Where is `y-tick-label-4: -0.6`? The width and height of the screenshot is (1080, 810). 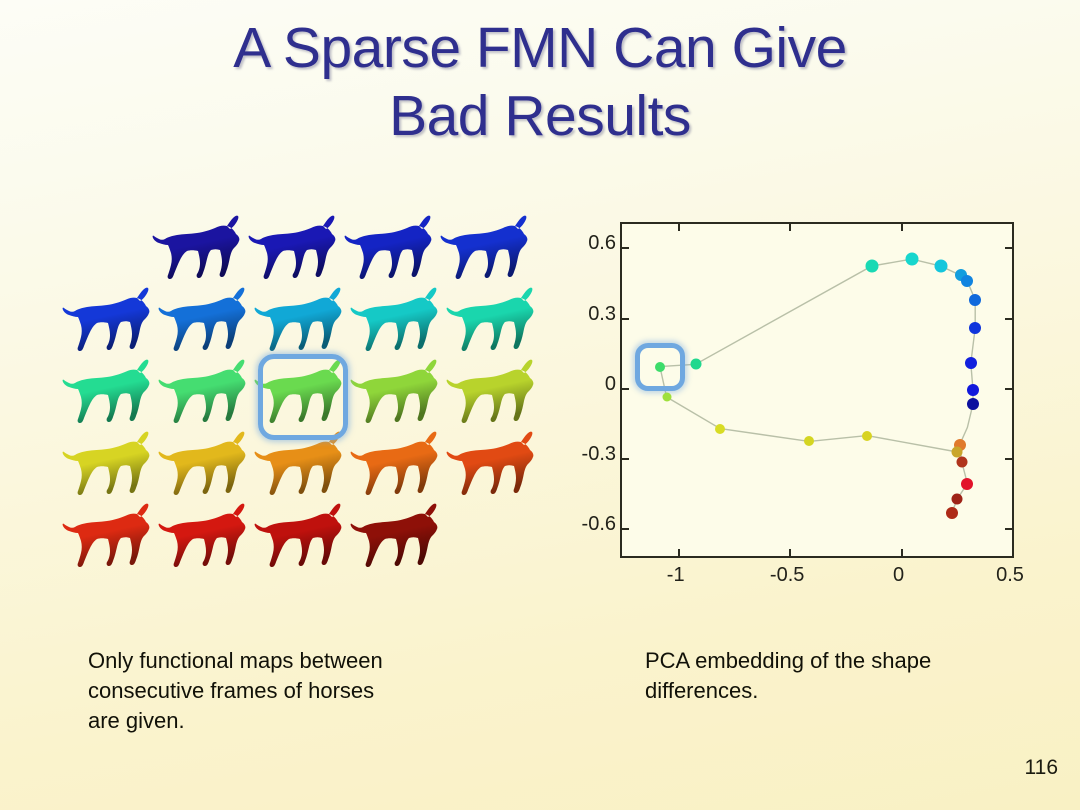
y-tick-label-4: -0.6 is located at coordinates (598, 523).